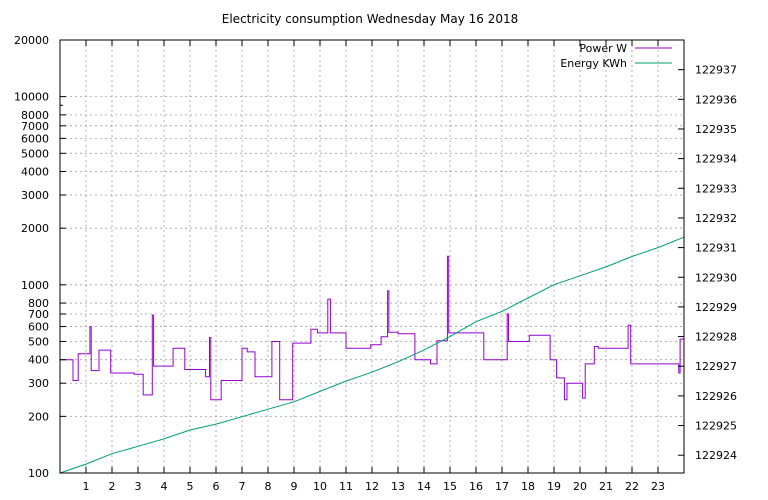 This screenshot has width=768, height=500. What do you see at coordinates (242, 486) in the screenshot?
I see `x-tick-label: 7` at bounding box center [242, 486].